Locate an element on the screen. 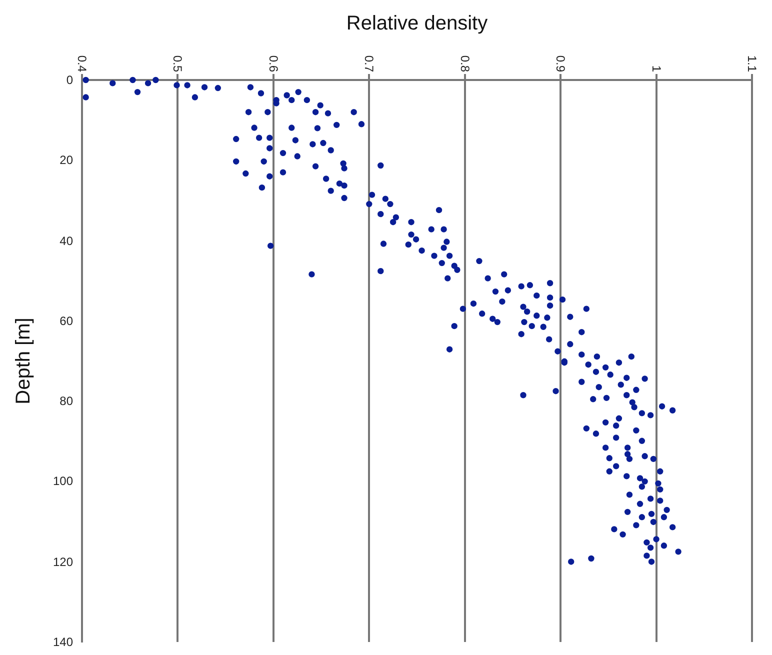  x-tick-label: 0.8 is located at coordinates (465, 63).